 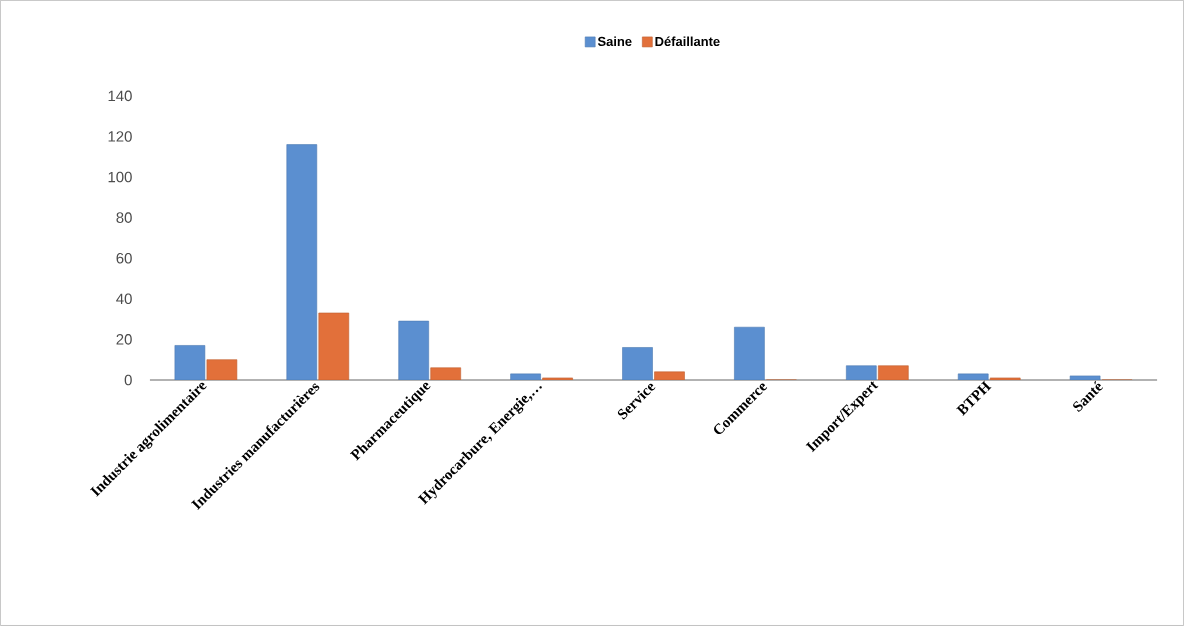 What do you see at coordinates (124, 339) in the screenshot?
I see `y-tick-label: 20` at bounding box center [124, 339].